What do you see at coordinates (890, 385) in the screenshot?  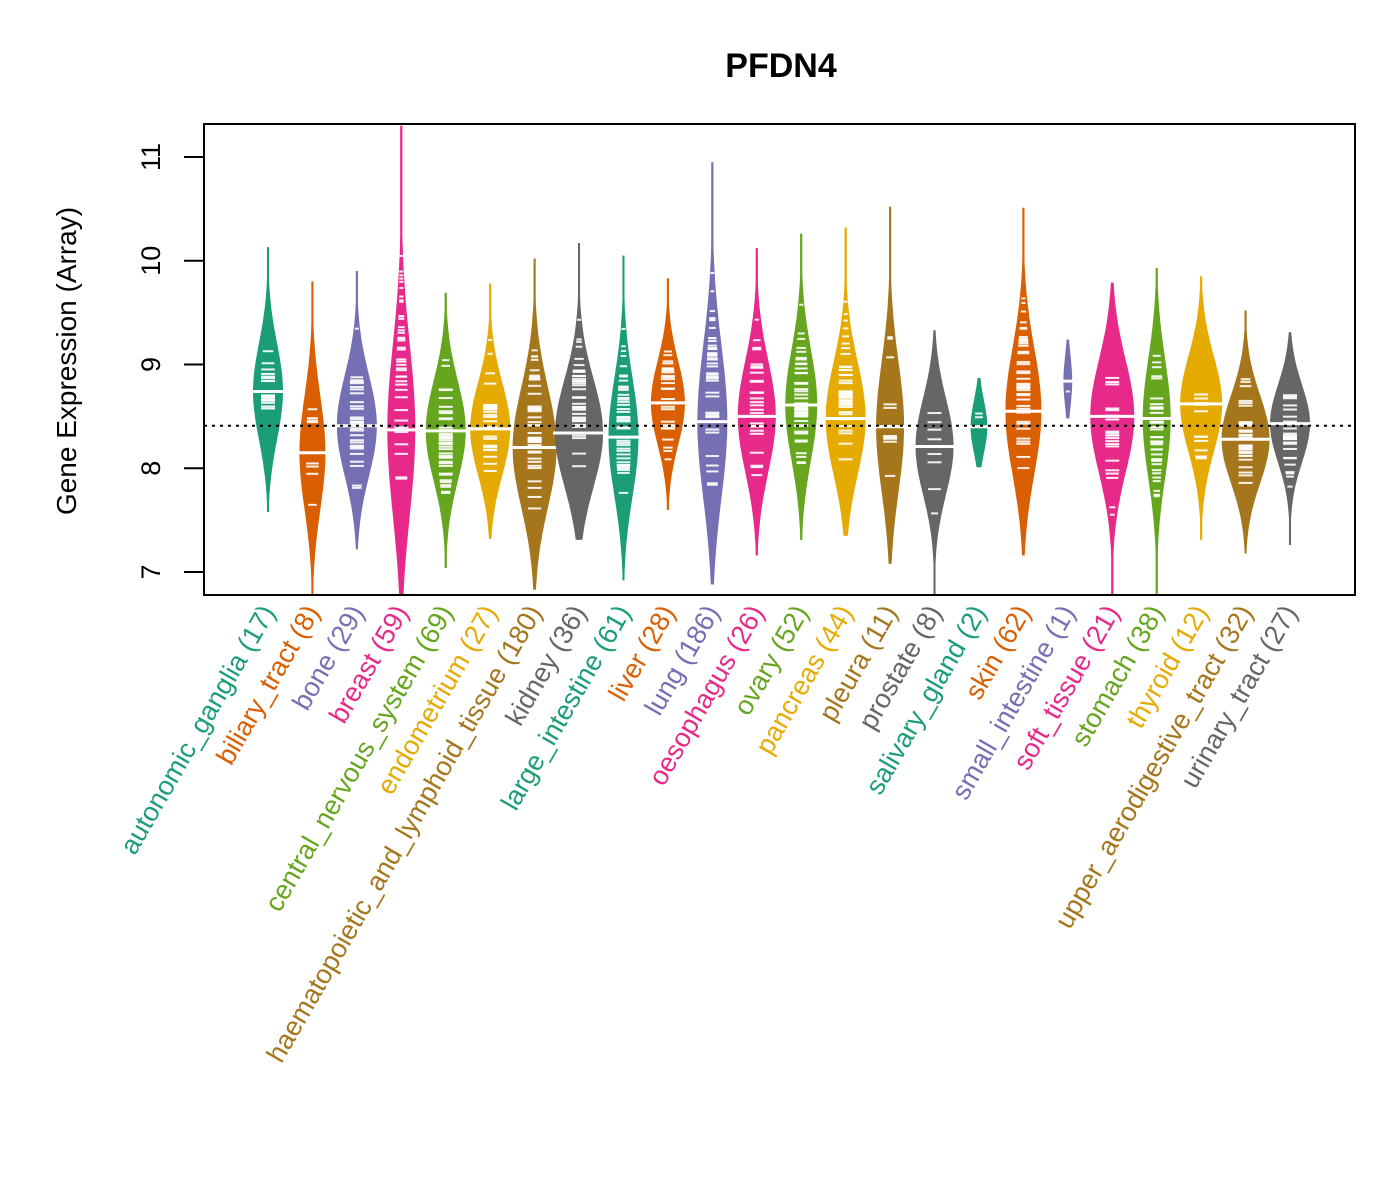 I see `bean-pleura` at bounding box center [890, 385].